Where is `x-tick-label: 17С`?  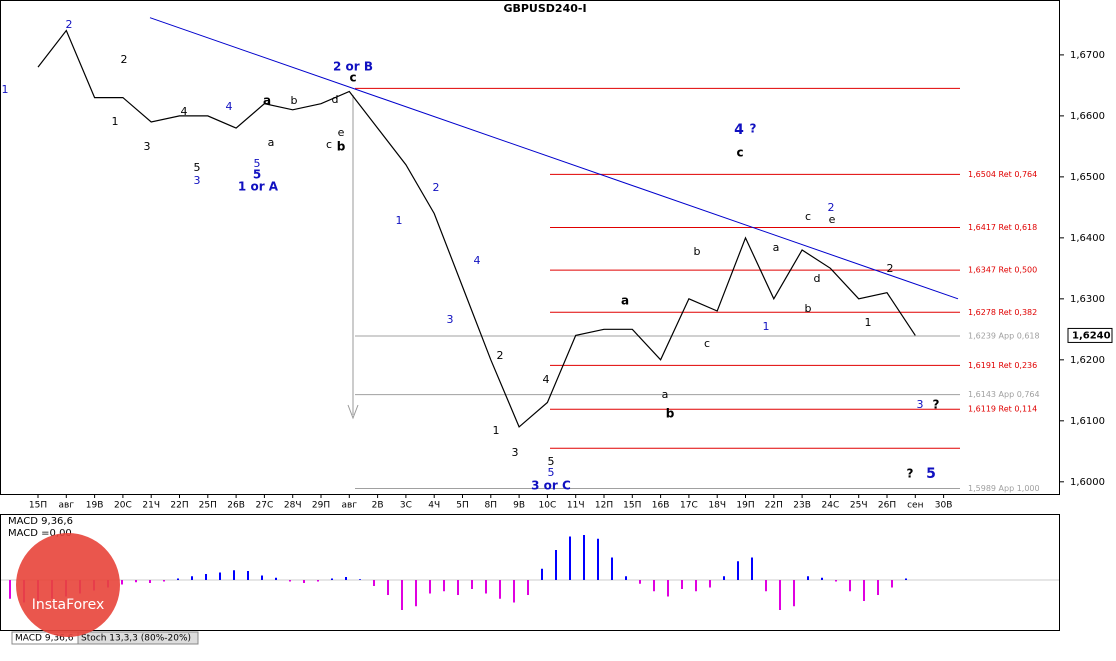
x-tick-label: 17С is located at coordinates (689, 506).